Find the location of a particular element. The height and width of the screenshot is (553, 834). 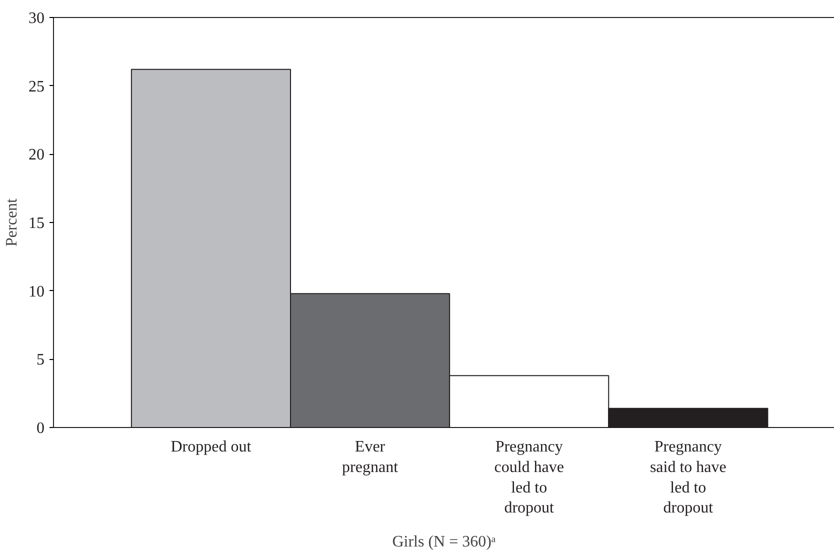

y-tick-label: 0 is located at coordinates (40, 428).